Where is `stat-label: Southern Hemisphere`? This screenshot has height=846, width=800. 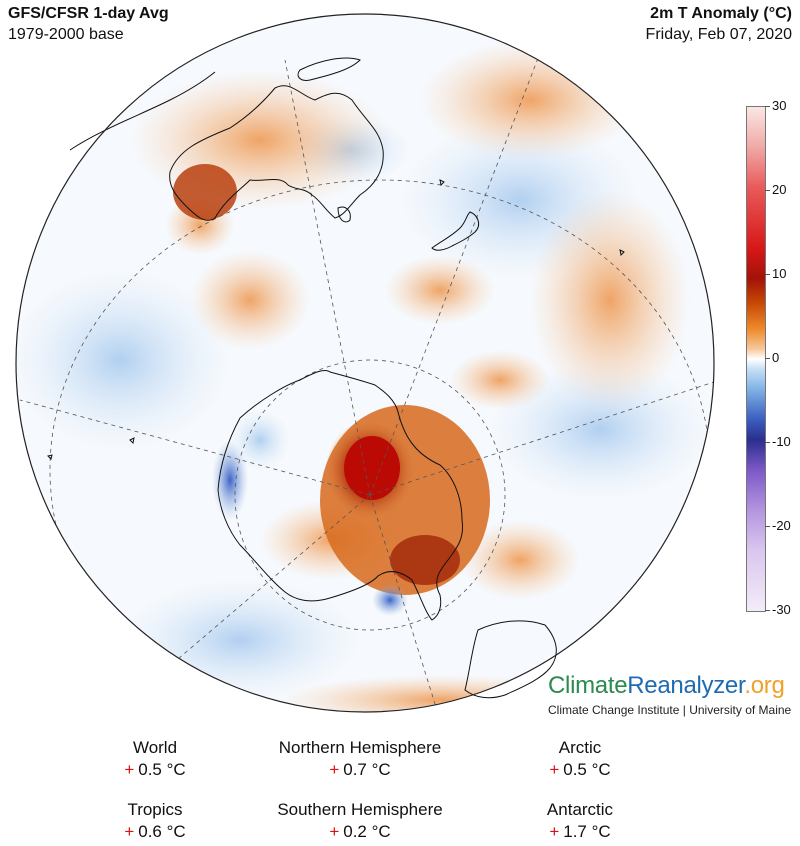 stat-label: Southern Hemisphere is located at coordinates (360, 809).